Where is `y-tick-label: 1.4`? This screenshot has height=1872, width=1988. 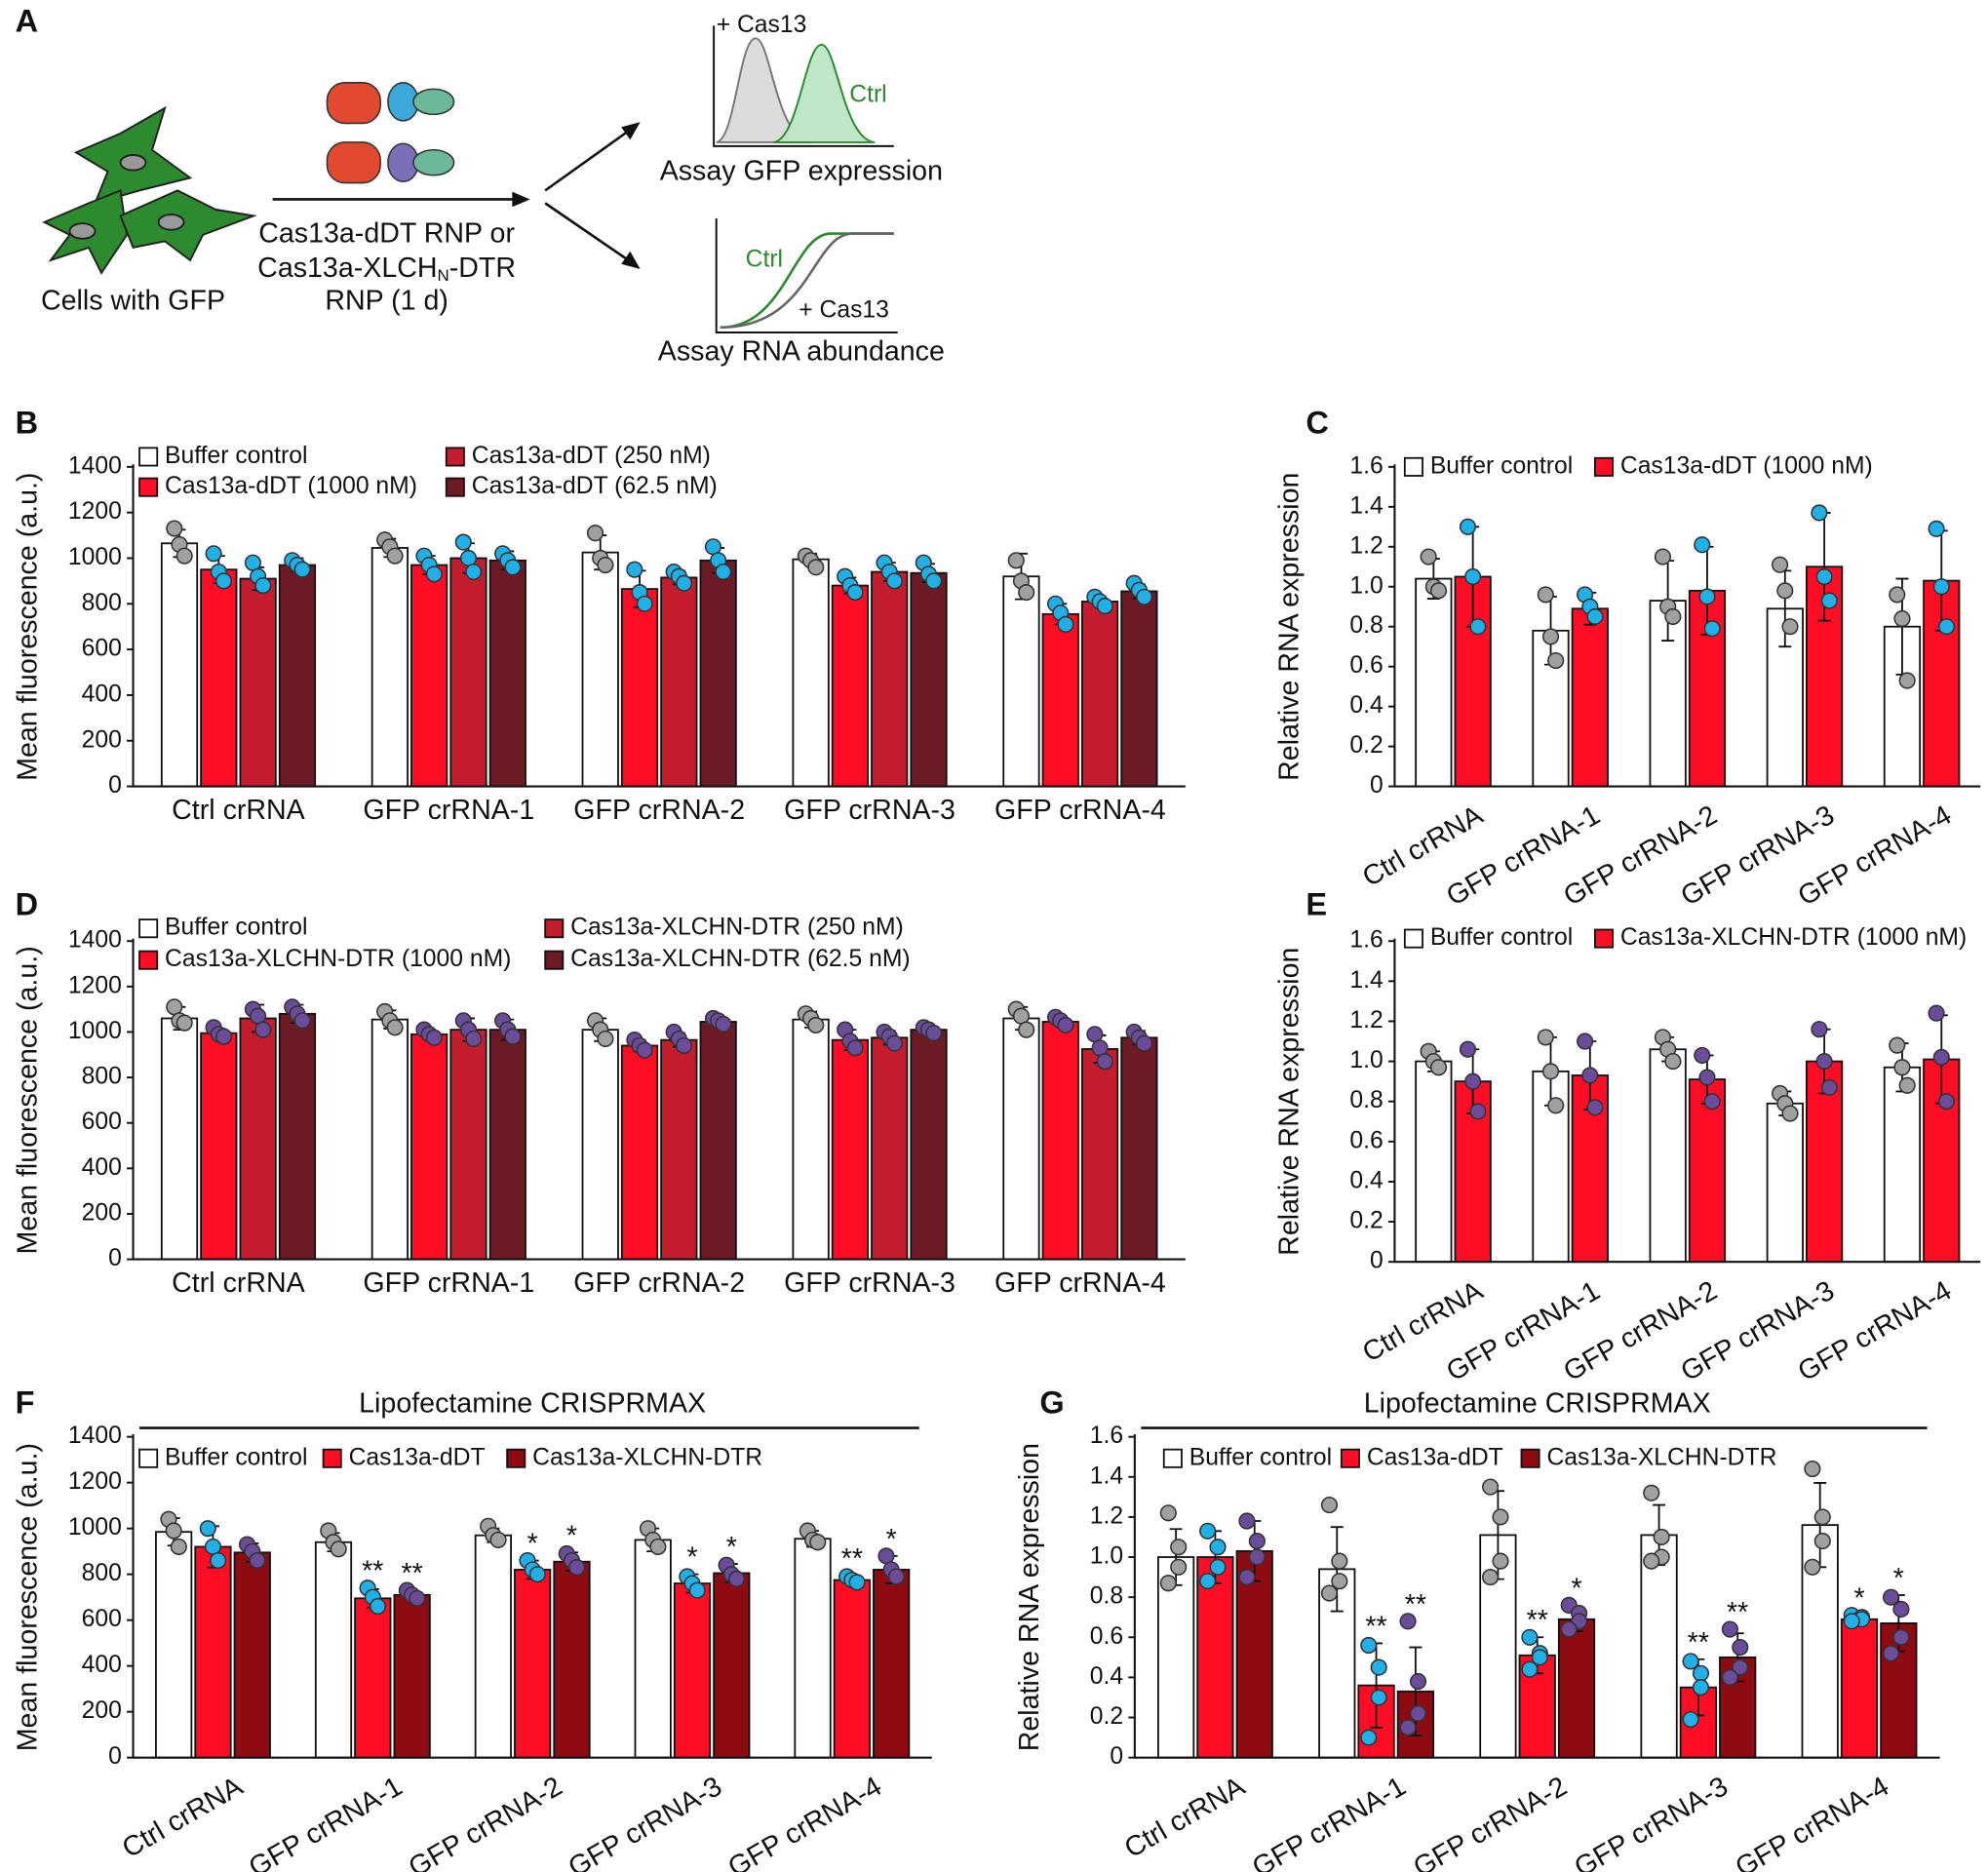
y-tick-label: 1.4 is located at coordinates (1366, 980).